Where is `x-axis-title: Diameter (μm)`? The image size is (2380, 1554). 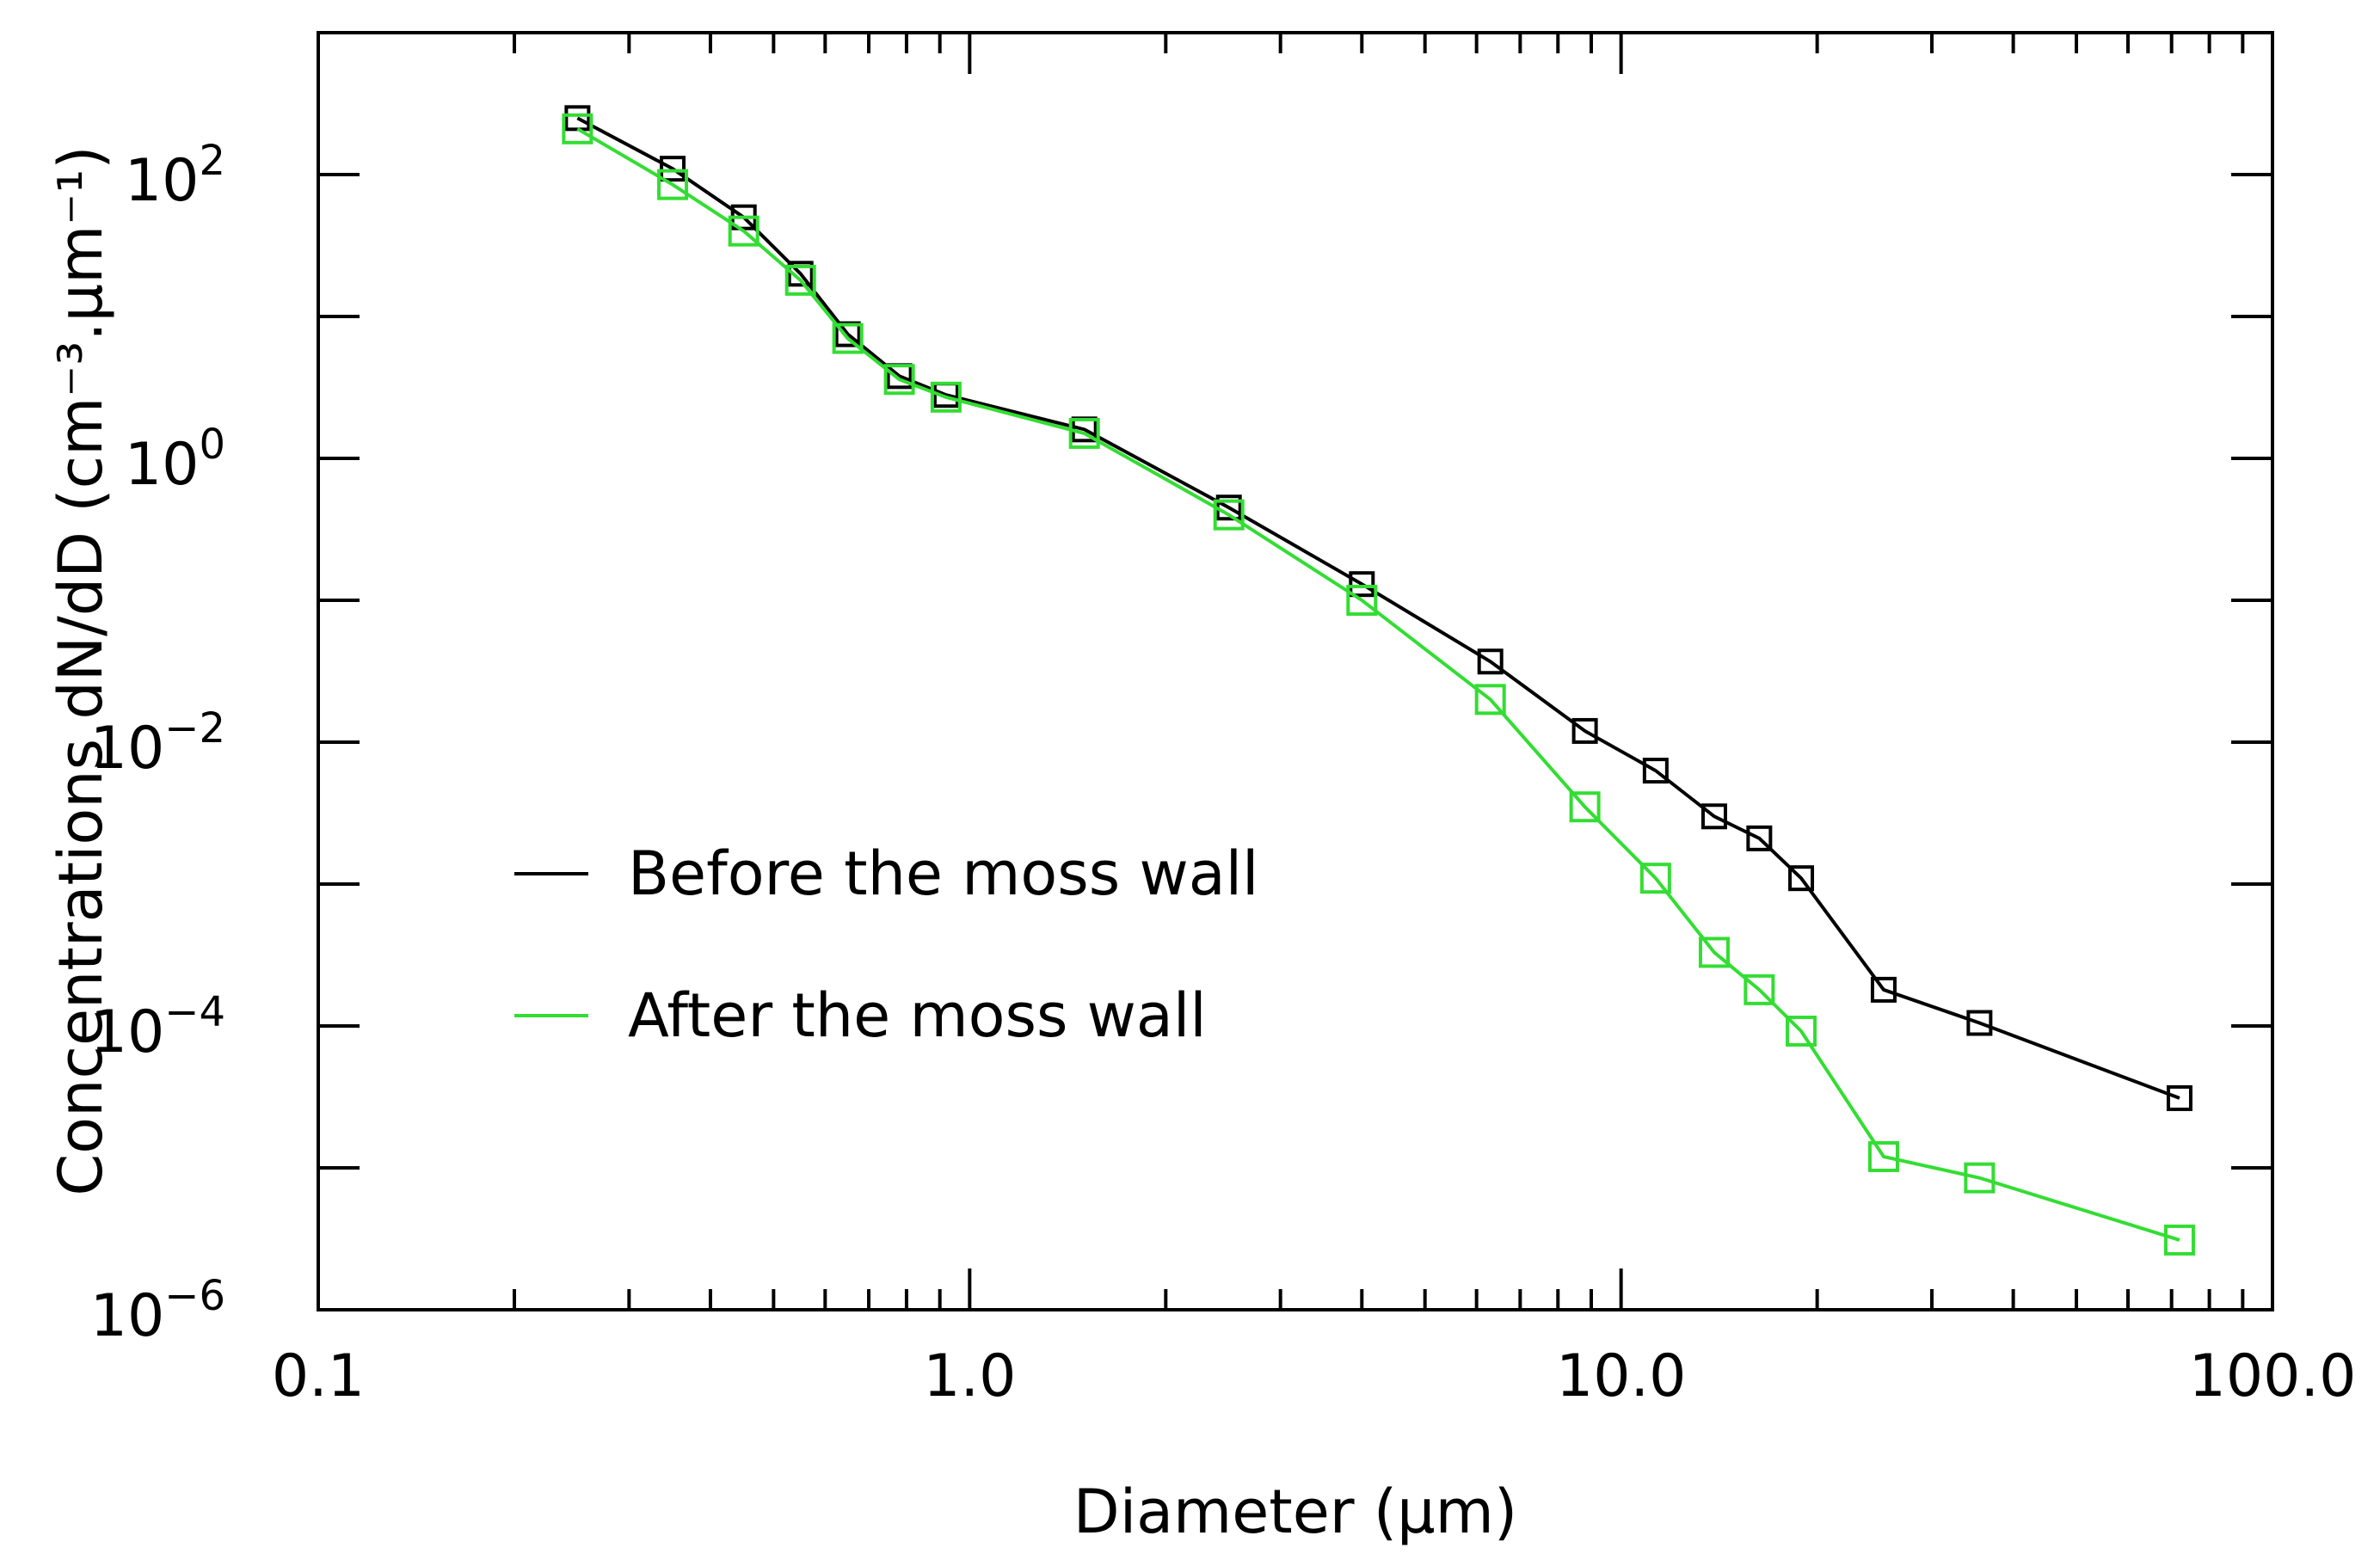 x-axis-title: Diameter (μm) is located at coordinates (1295, 1512).